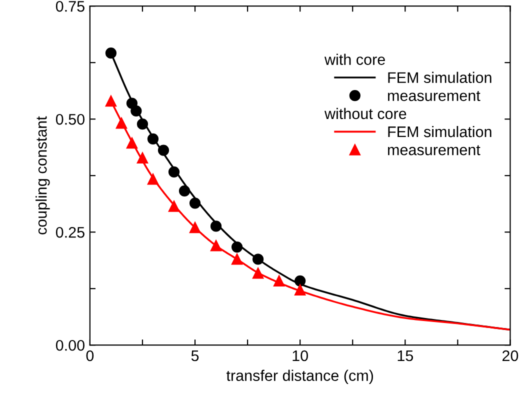 The image size is (526, 406). I want to click on x-tick-label: 5, so click(195, 356).